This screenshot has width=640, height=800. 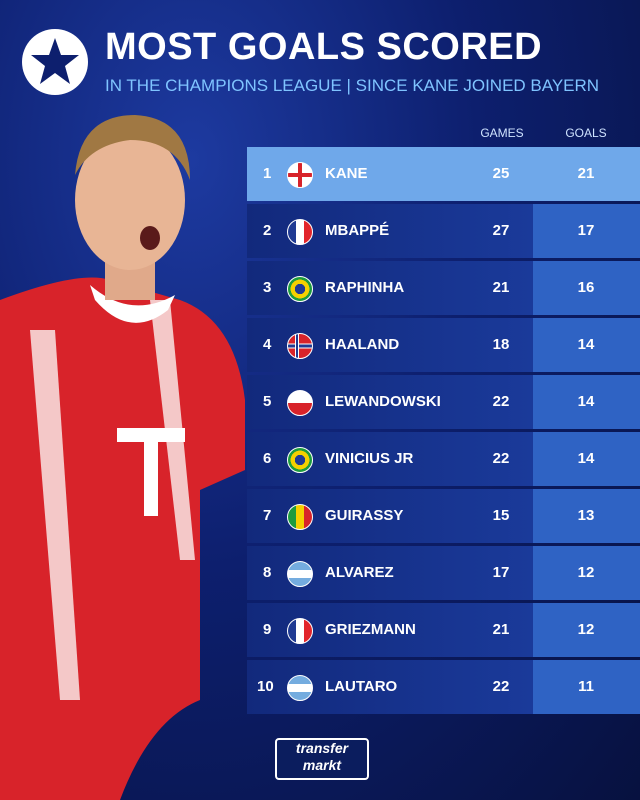 I want to click on player-name: GUIRASSY, so click(x=364, y=515).